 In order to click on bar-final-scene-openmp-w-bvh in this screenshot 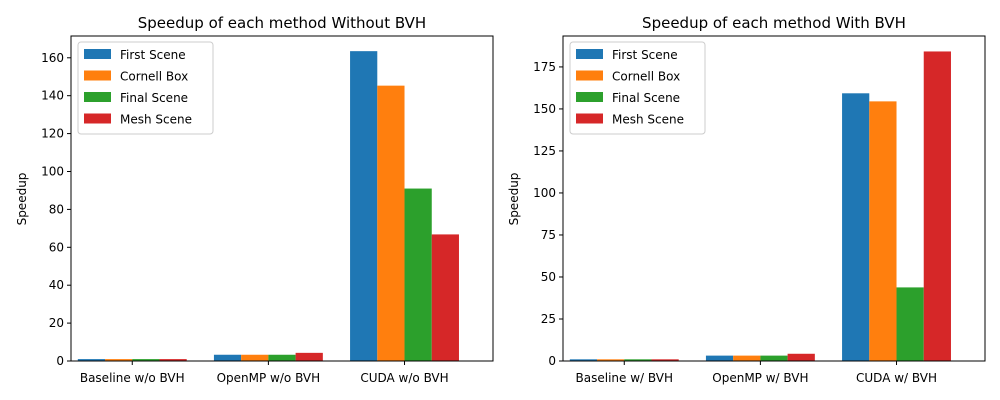, I will do `click(774, 358)`.